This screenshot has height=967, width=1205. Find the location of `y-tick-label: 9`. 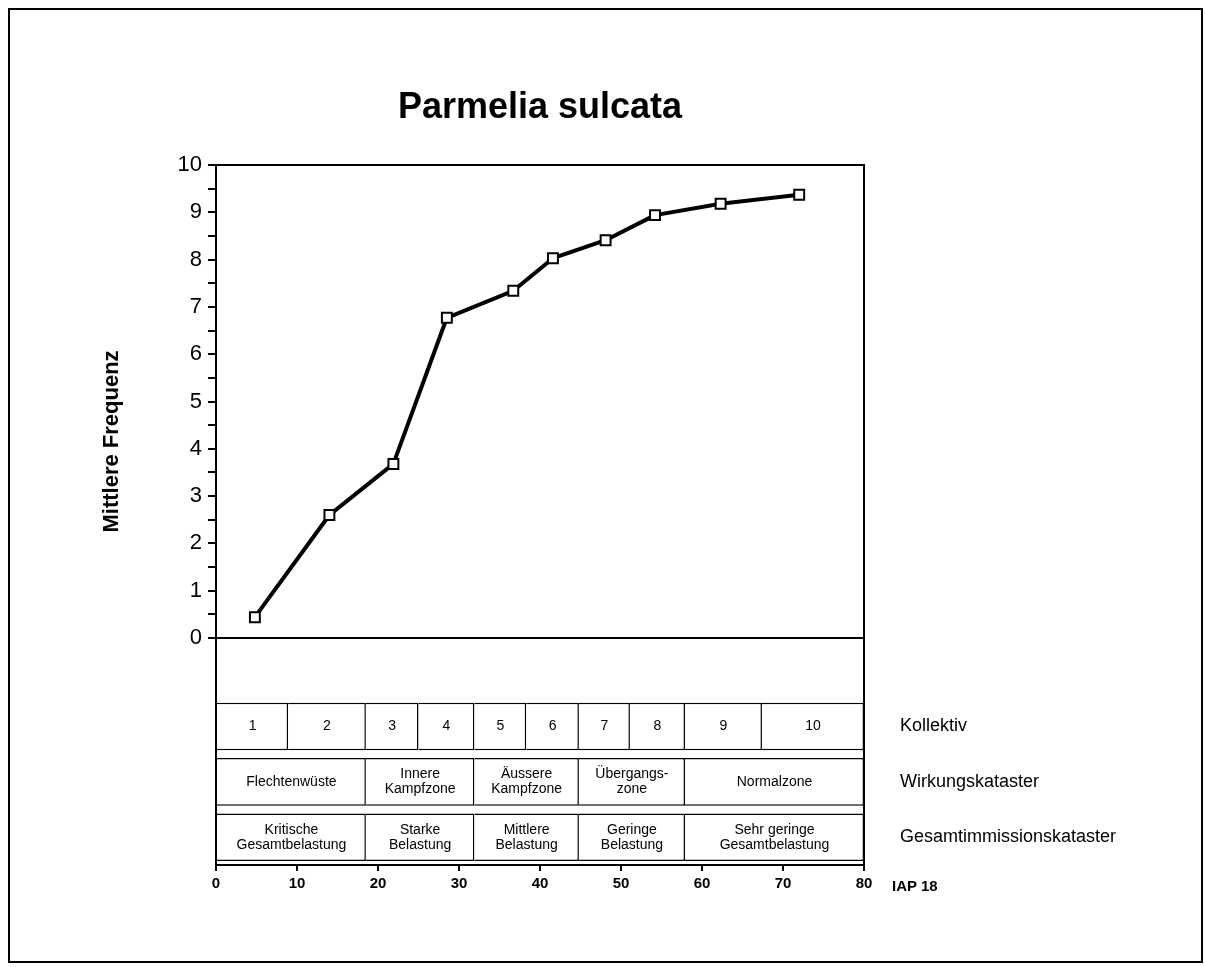

y-tick-label: 9 is located at coordinates (195, 211).